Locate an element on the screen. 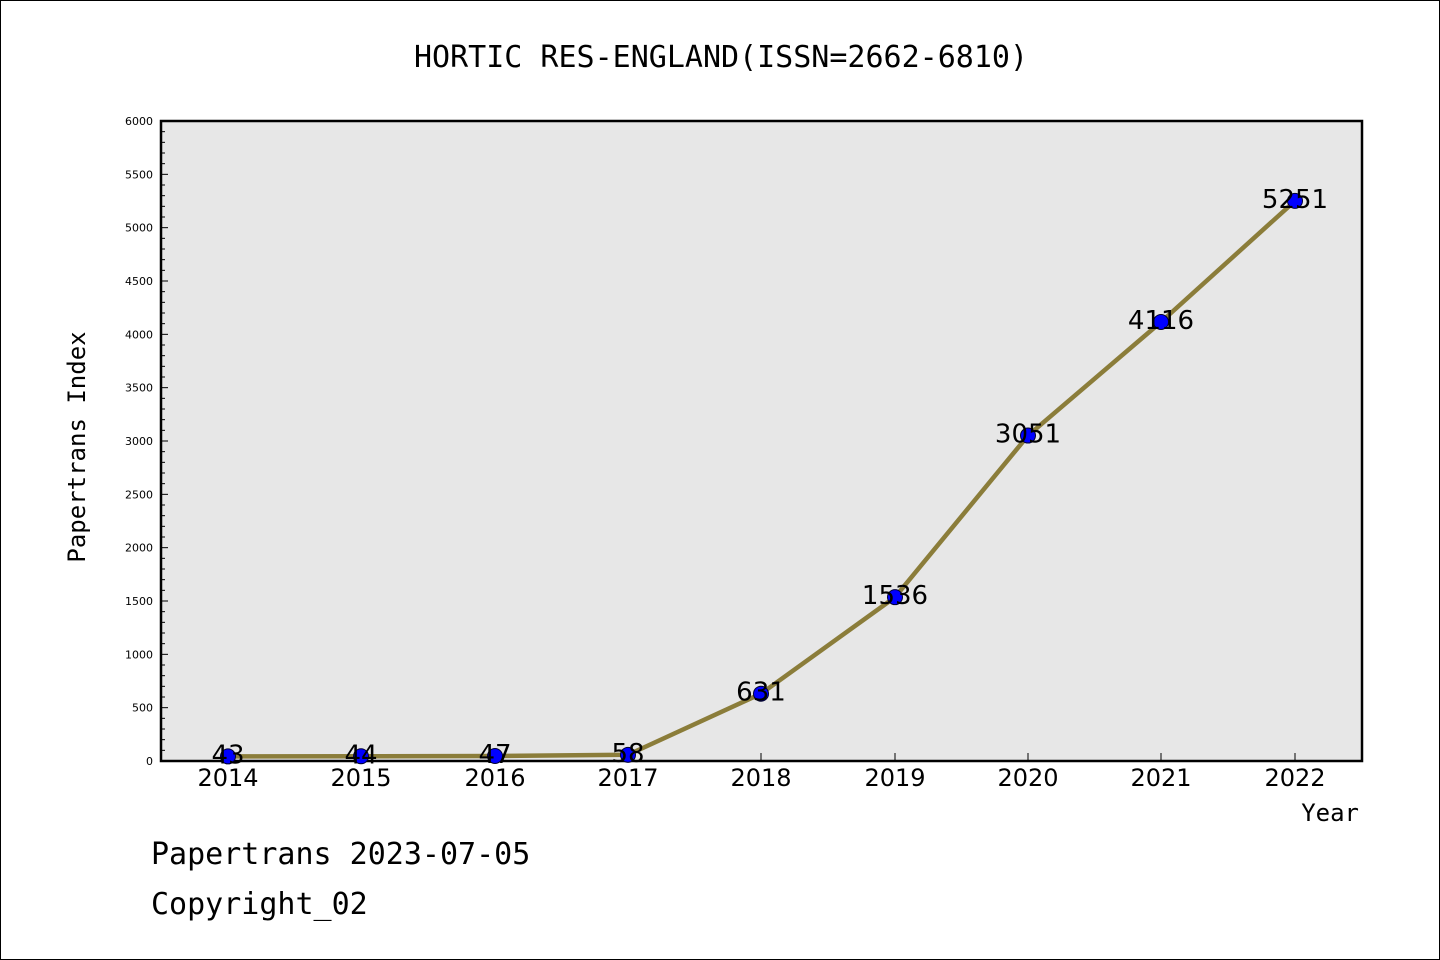 The image size is (1440, 960). data-label: 58 is located at coordinates (627, 754).